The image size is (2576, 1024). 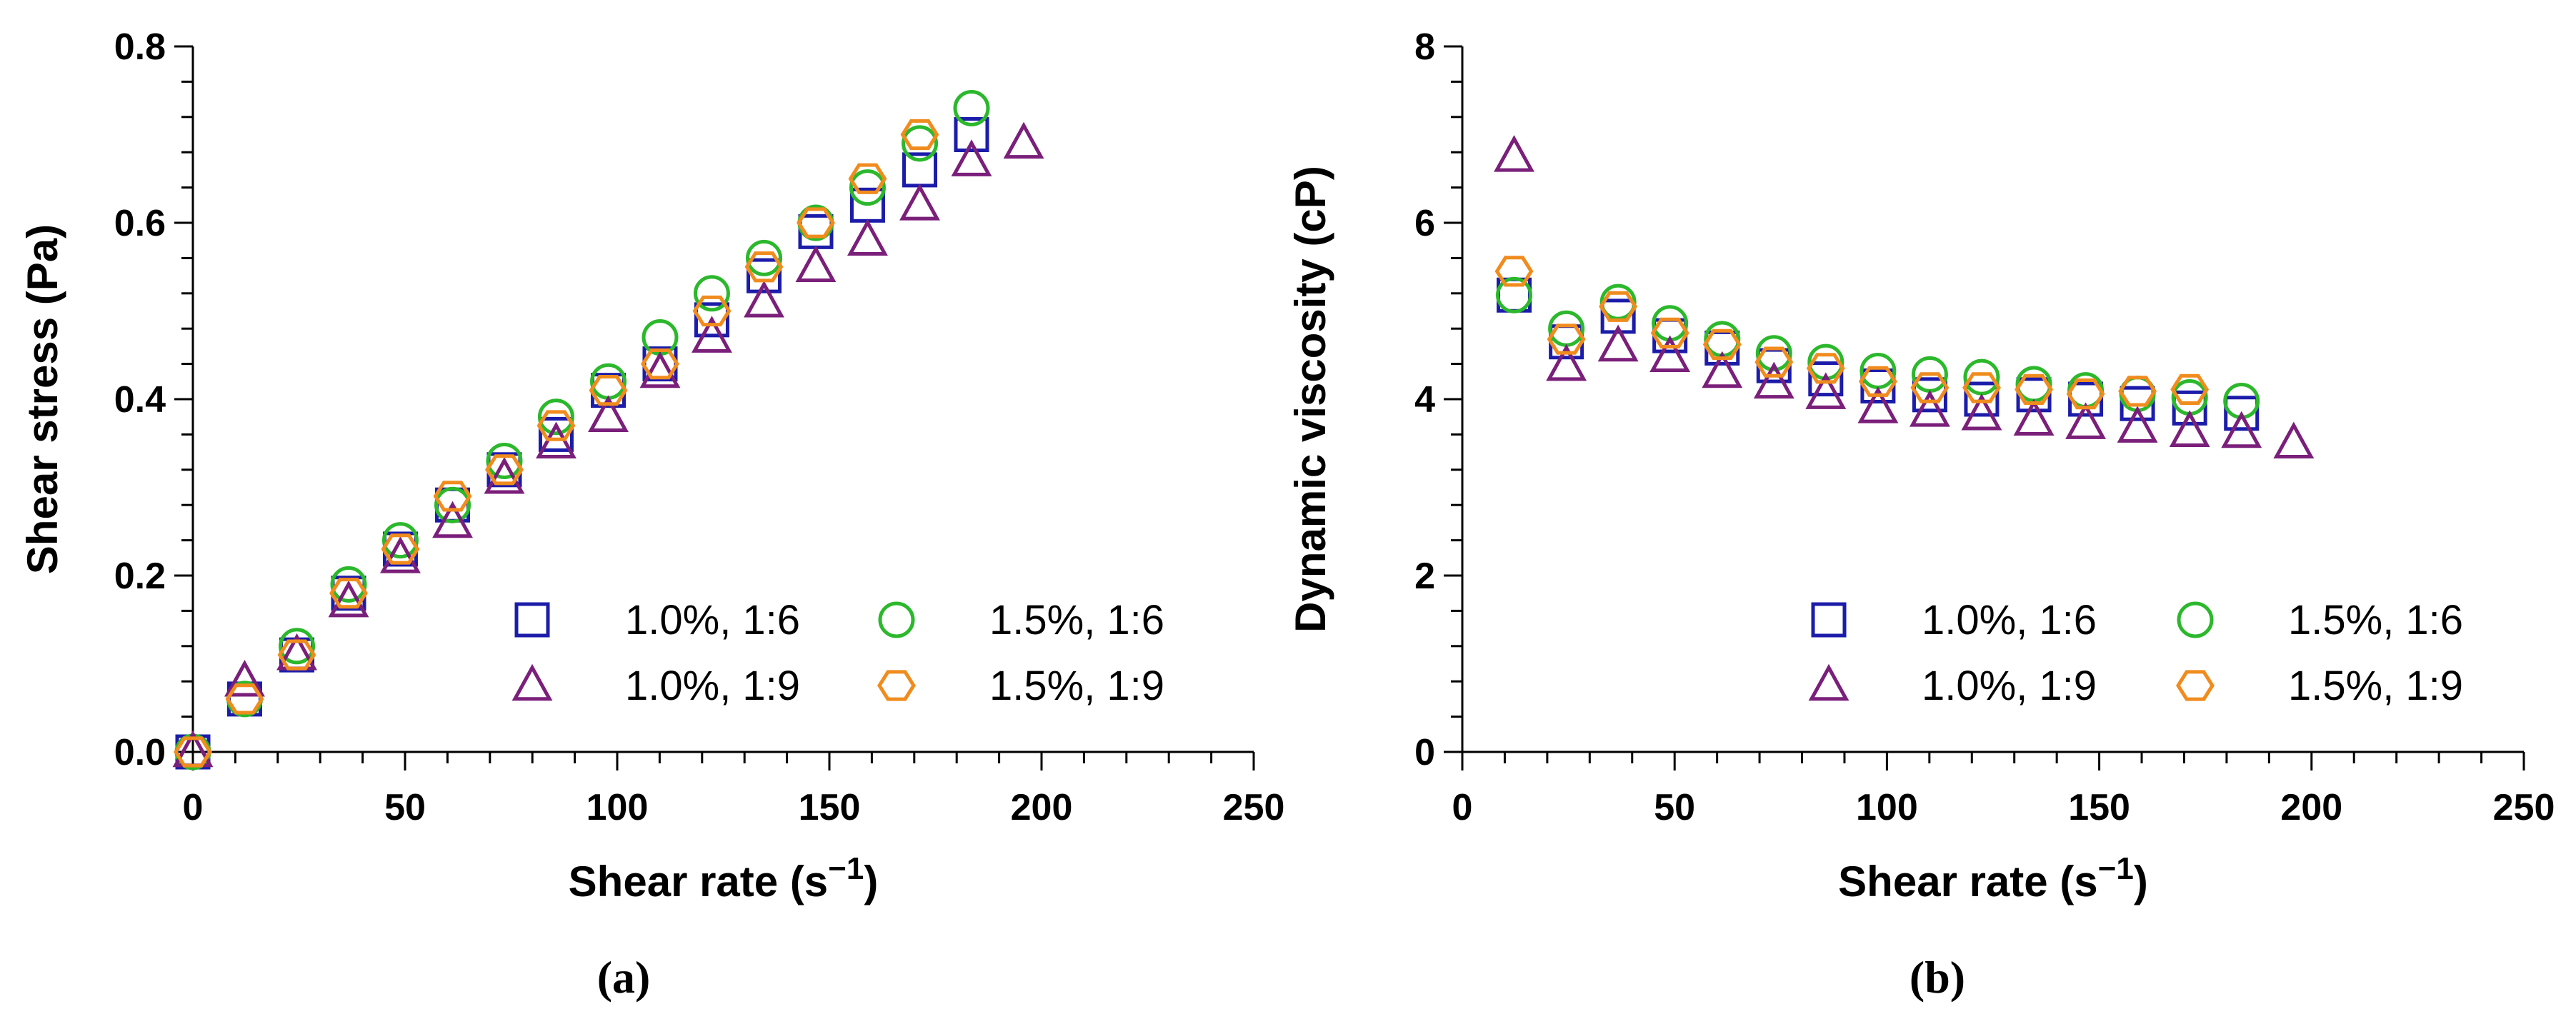 I want to click on series-hexagon, so click(x=1852, y=333).